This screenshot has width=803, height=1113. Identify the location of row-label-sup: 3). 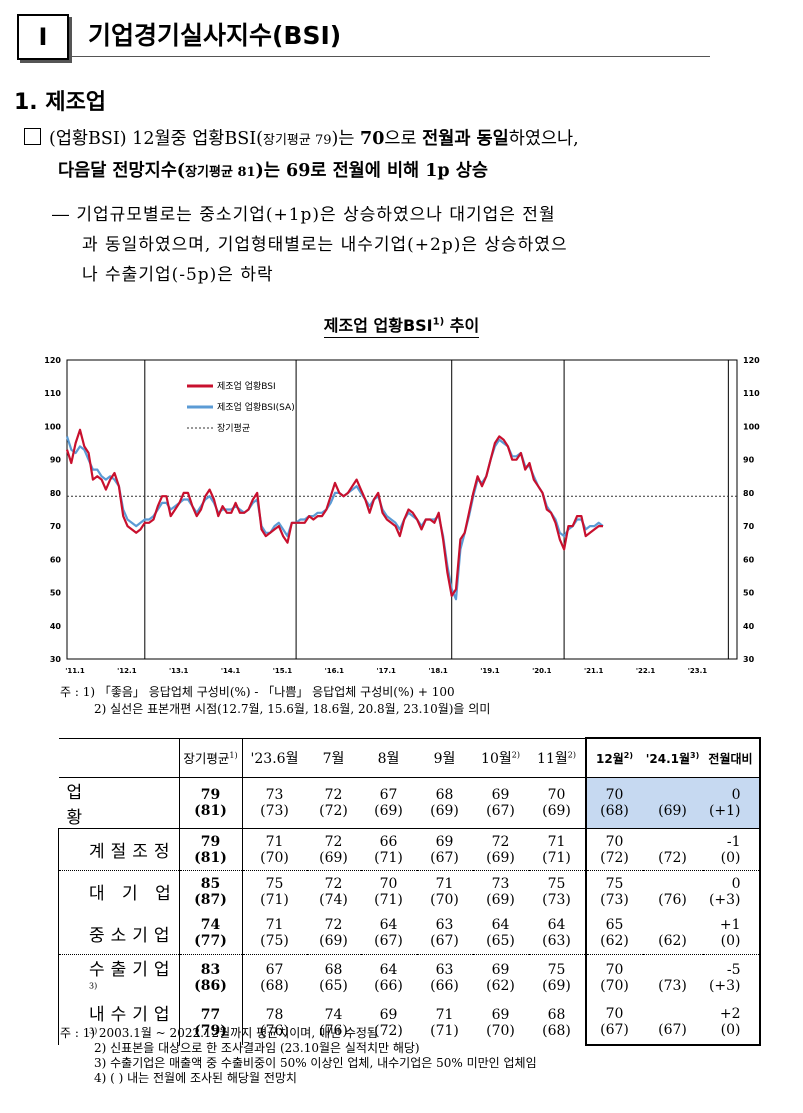
(93, 986).